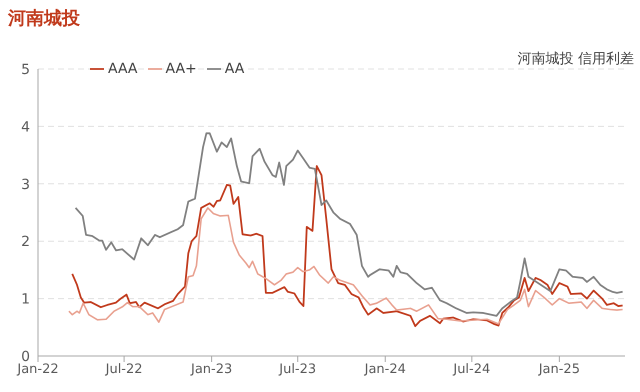 Image resolution: width=640 pixels, height=392 pixels. I want to click on legend-label: AA+, so click(181, 69).